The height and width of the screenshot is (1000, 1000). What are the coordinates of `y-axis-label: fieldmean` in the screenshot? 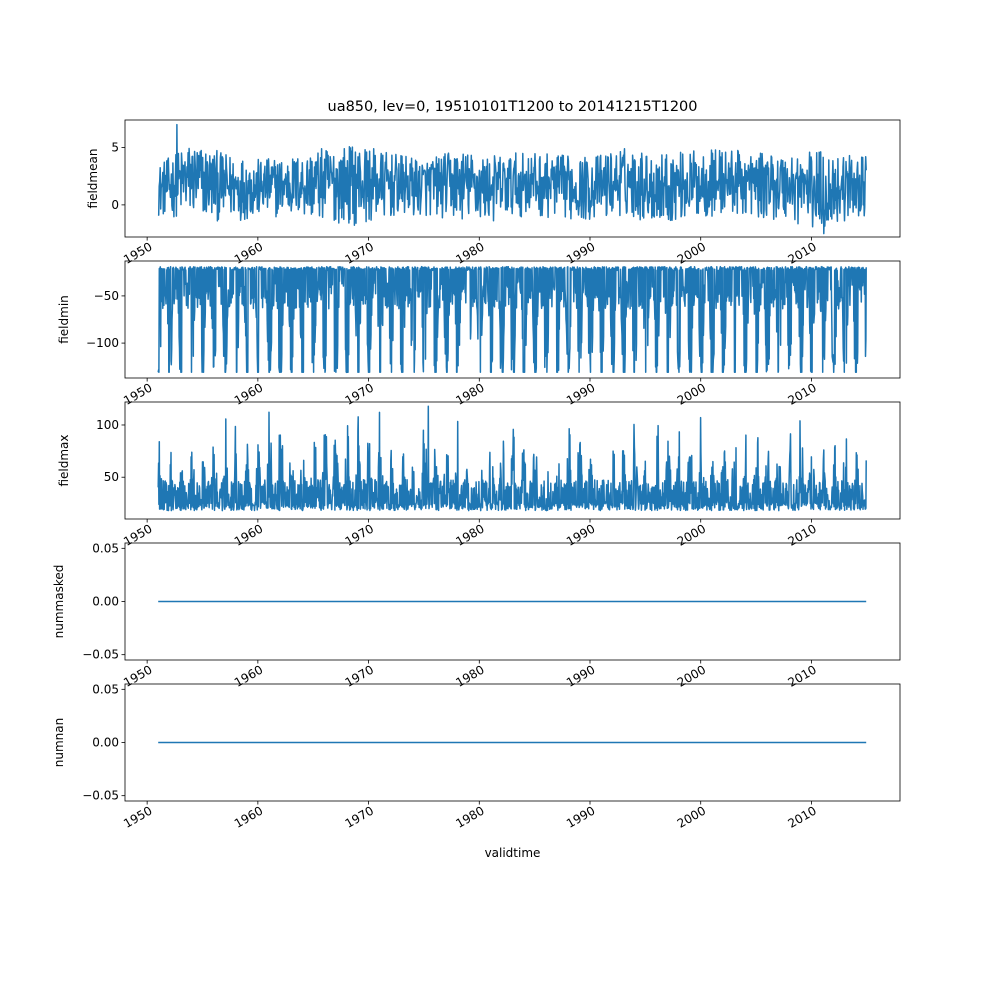 It's located at (93, 179).